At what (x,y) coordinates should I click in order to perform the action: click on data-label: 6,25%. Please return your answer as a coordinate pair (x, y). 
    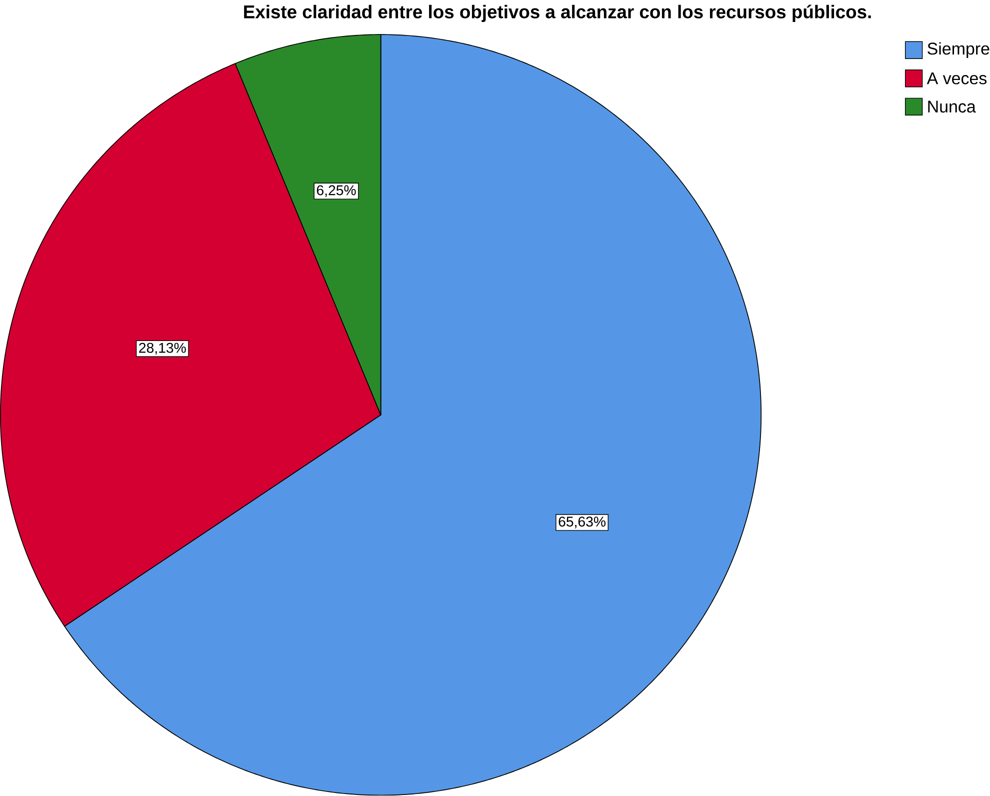
    Looking at the image, I should click on (336, 191).